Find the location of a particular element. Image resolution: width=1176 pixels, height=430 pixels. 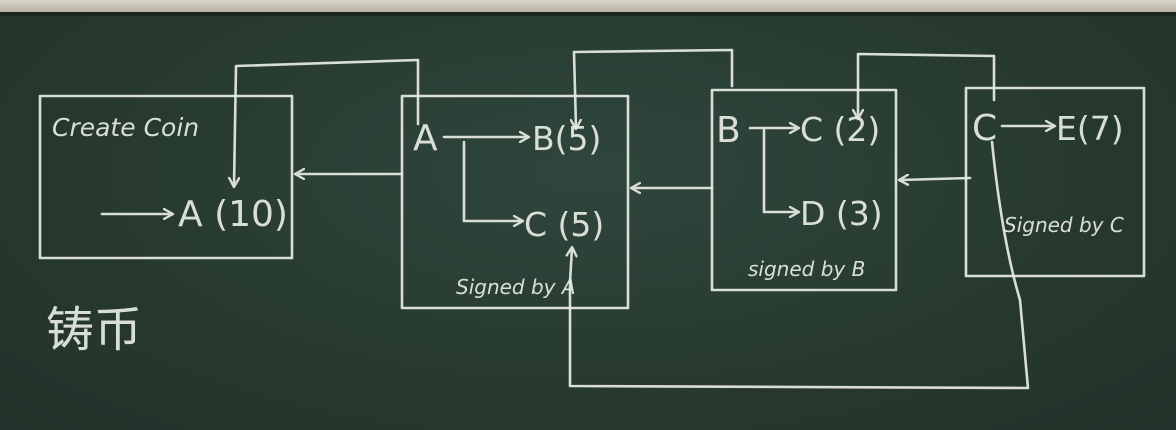

board-frame is located at coordinates (588, 6).